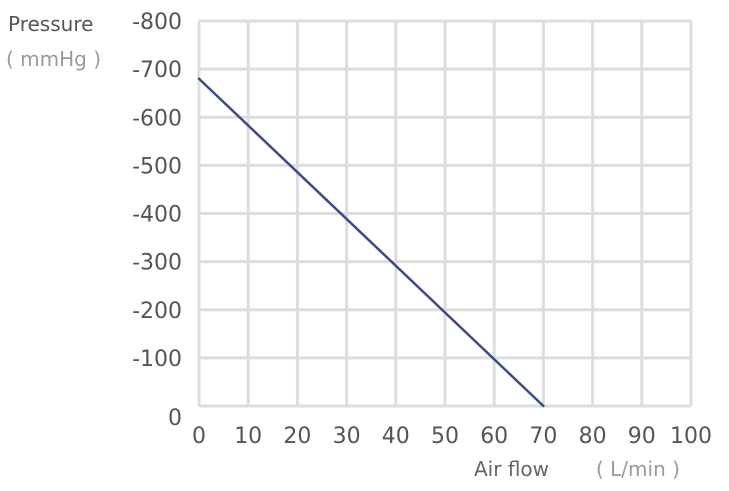  Describe the element at coordinates (157, 263) in the screenshot. I see `y-tick-label: -300` at that location.